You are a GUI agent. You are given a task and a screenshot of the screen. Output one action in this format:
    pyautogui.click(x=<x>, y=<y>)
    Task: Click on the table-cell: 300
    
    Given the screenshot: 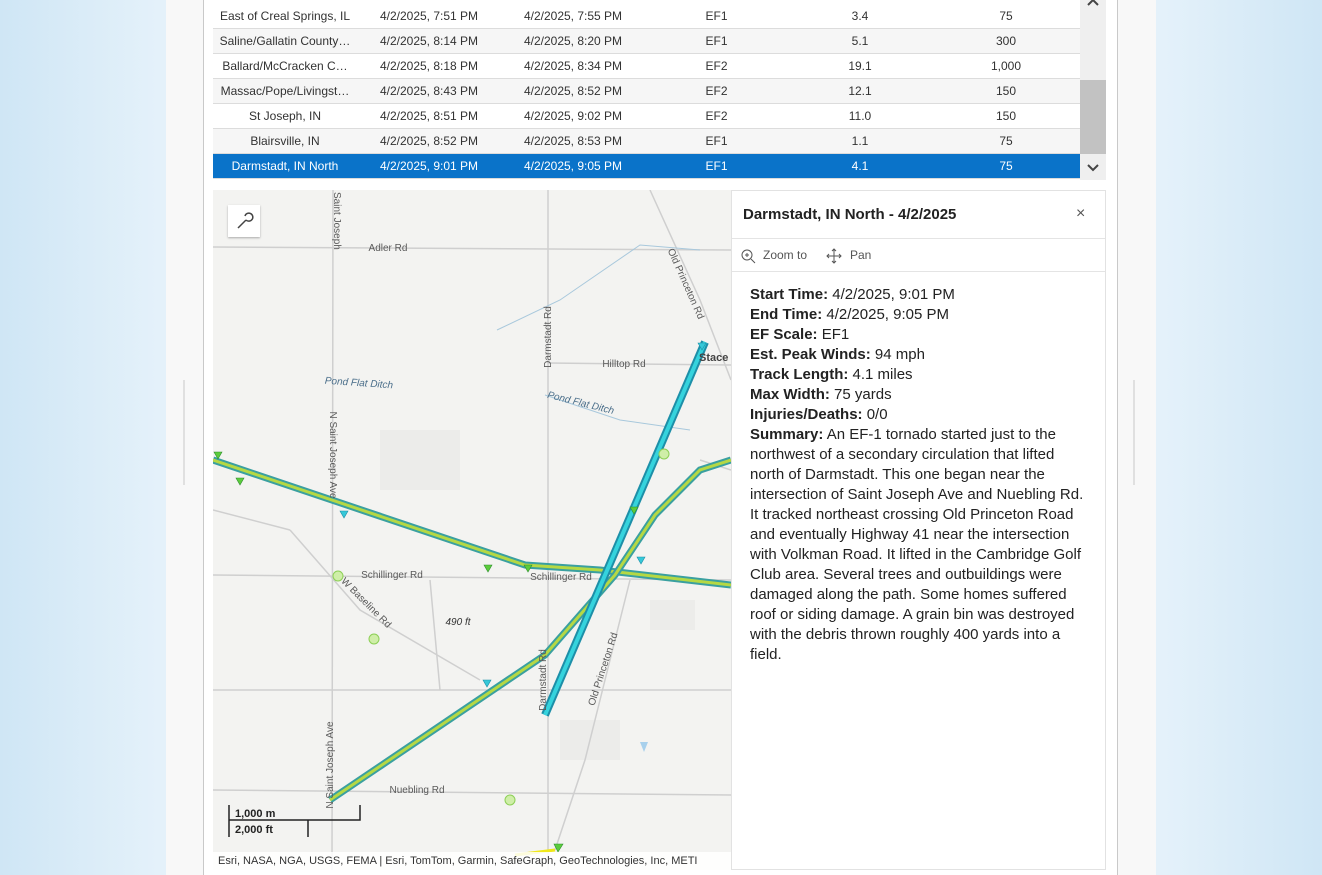 What is the action you would take?
    pyautogui.click(x=1006, y=41)
    